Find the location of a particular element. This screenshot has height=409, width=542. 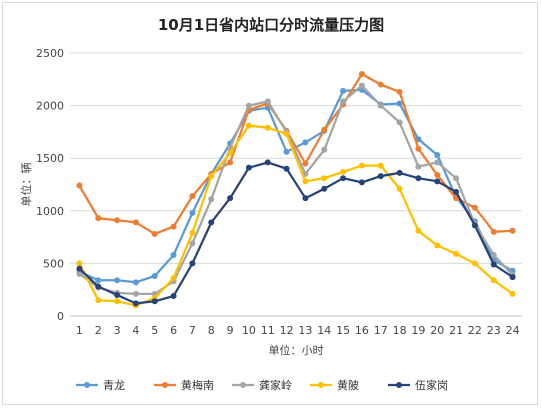

legend-label: 黄梅南 is located at coordinates (197, 385).